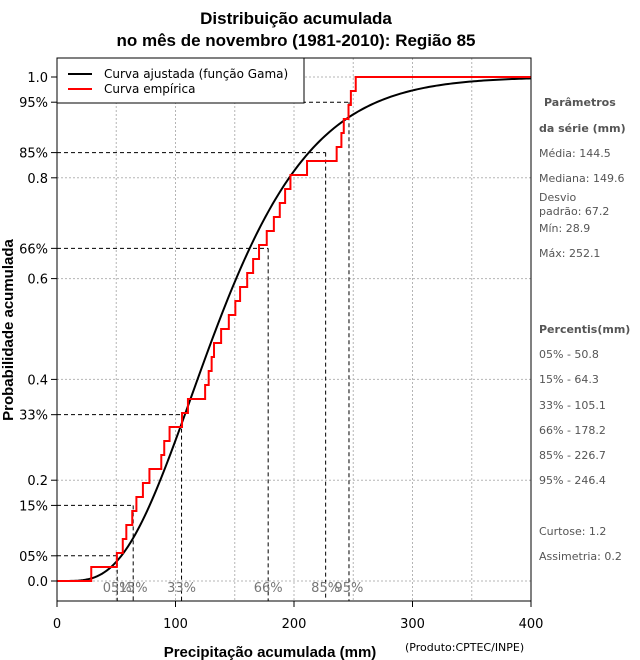 The height and width of the screenshot is (660, 640). Describe the element at coordinates (37, 582) in the screenshot. I see `y-tick-label: 0.0` at that location.